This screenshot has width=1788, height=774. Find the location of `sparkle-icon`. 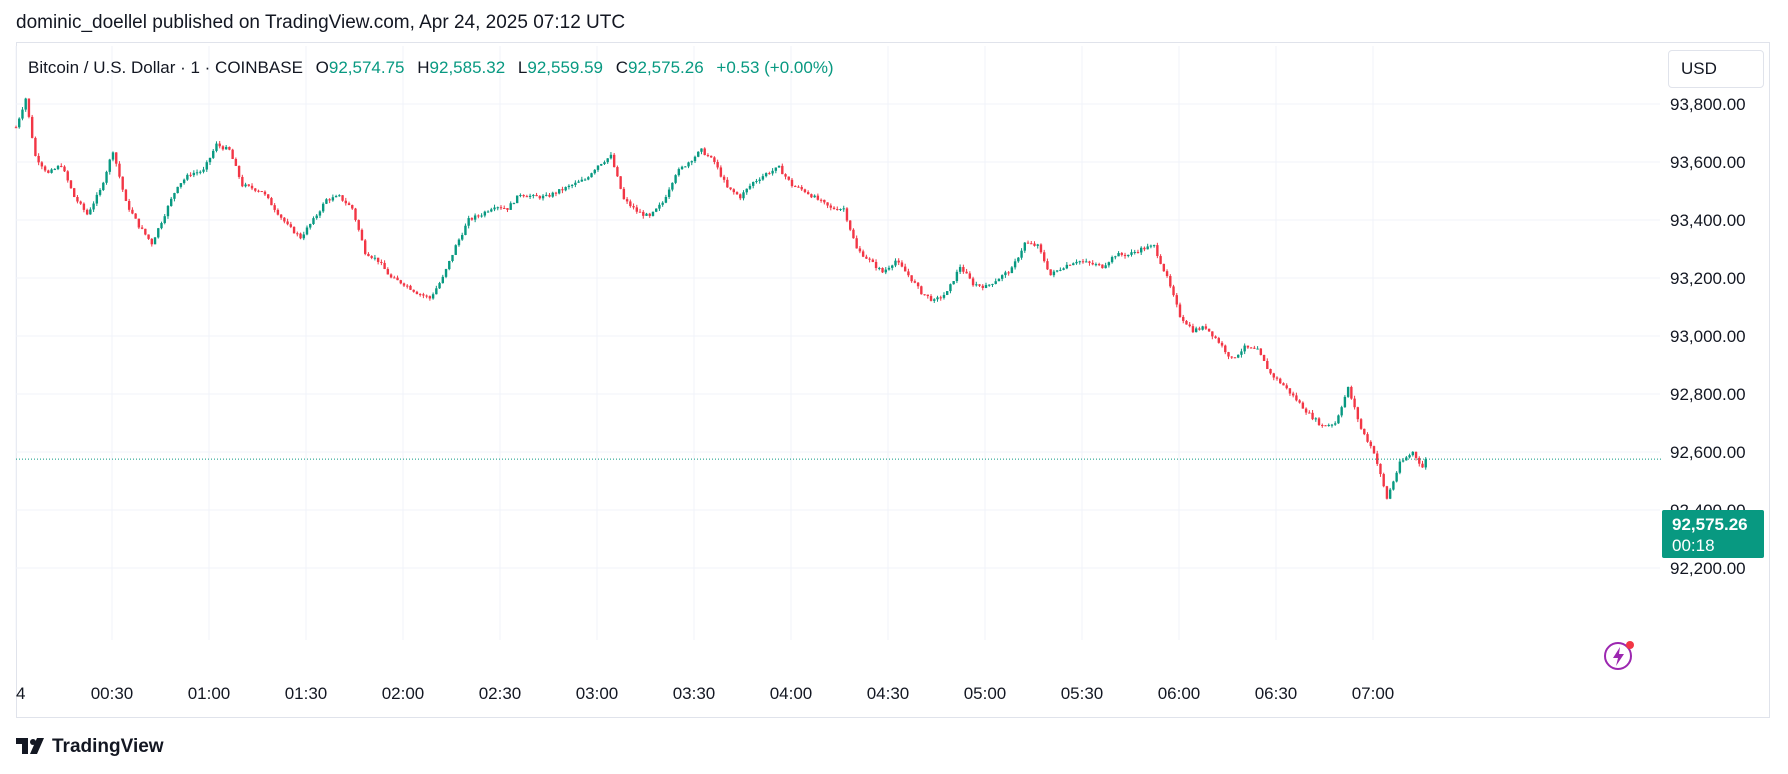

sparkle-icon is located at coordinates (1618, 656).